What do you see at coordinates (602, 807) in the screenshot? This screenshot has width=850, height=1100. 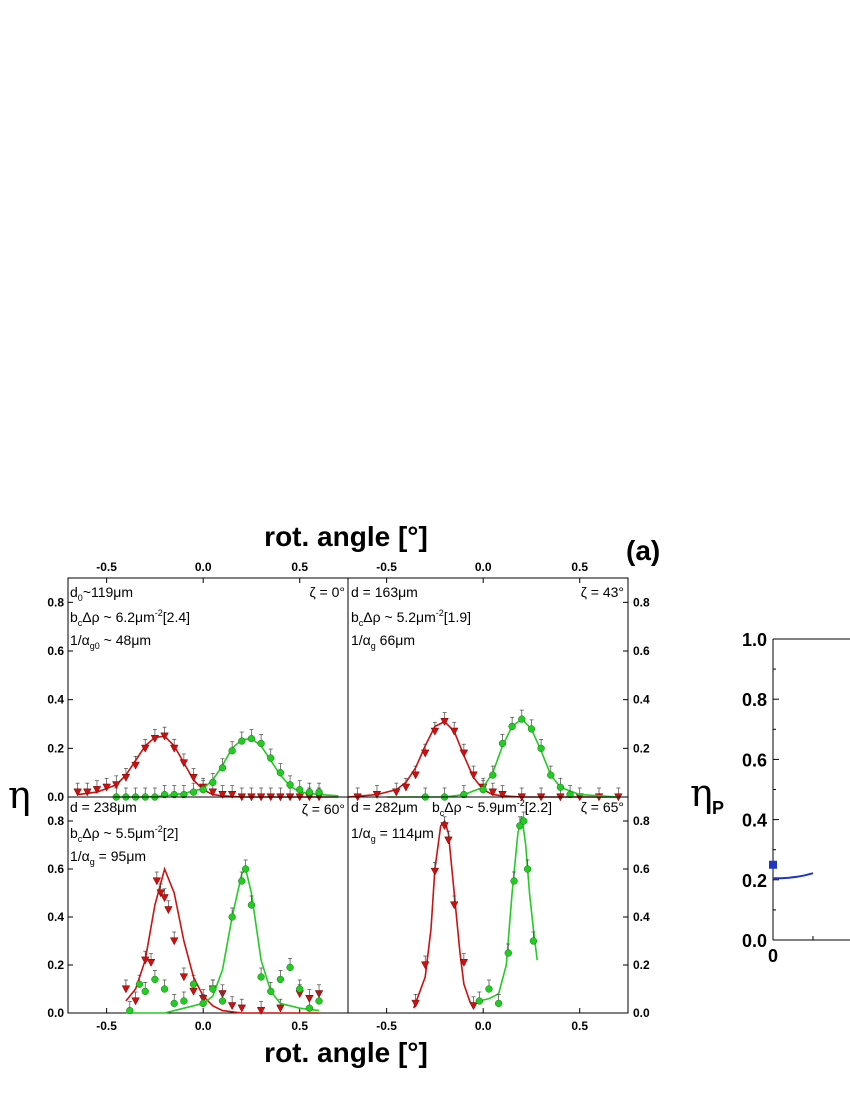 I see `ann-zeta: ζ = 65°` at bounding box center [602, 807].